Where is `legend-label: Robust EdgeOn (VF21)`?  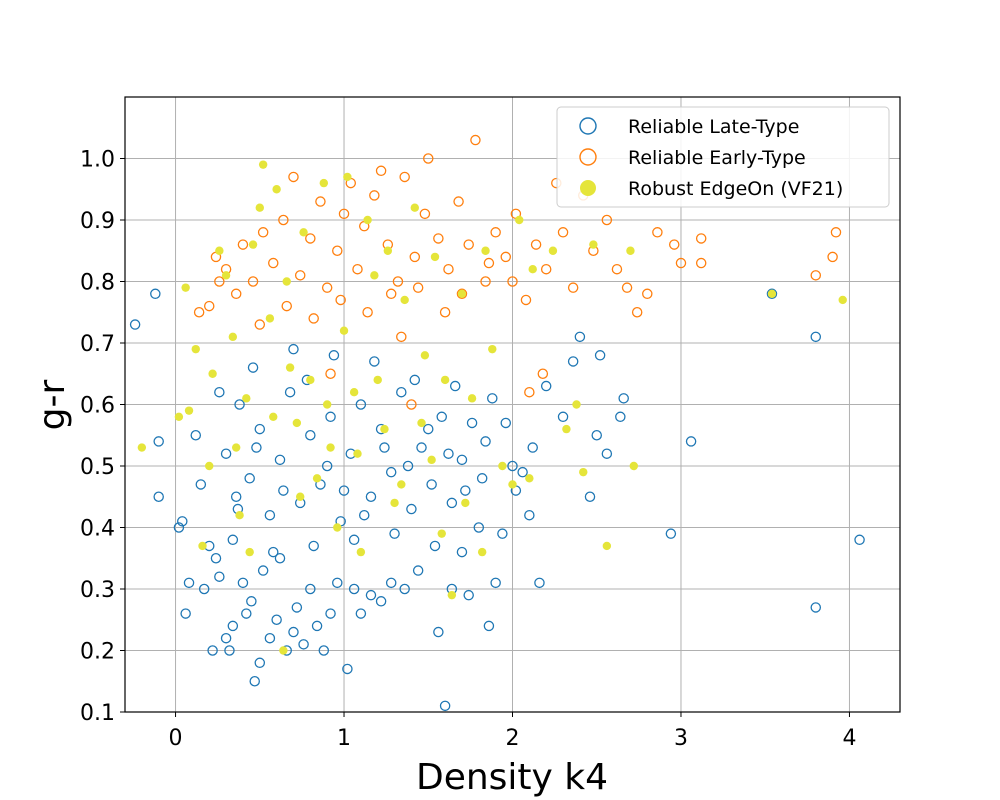
legend-label: Robust EdgeOn (VF21) is located at coordinates (735, 189).